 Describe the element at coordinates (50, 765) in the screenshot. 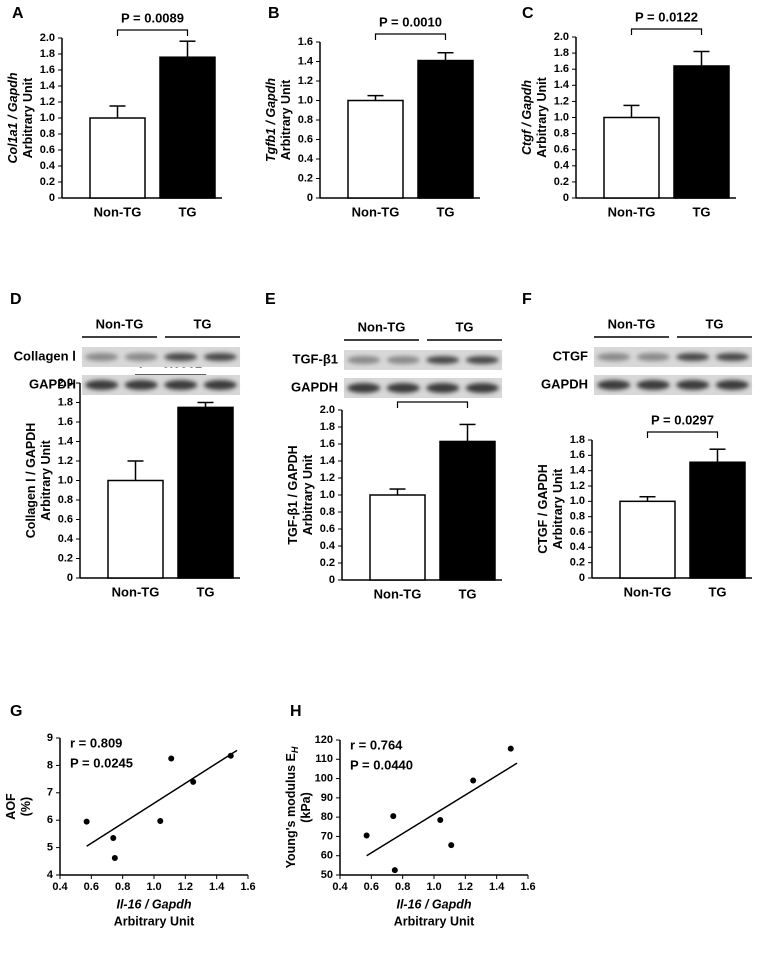

I see `y-tick-label: 8` at that location.